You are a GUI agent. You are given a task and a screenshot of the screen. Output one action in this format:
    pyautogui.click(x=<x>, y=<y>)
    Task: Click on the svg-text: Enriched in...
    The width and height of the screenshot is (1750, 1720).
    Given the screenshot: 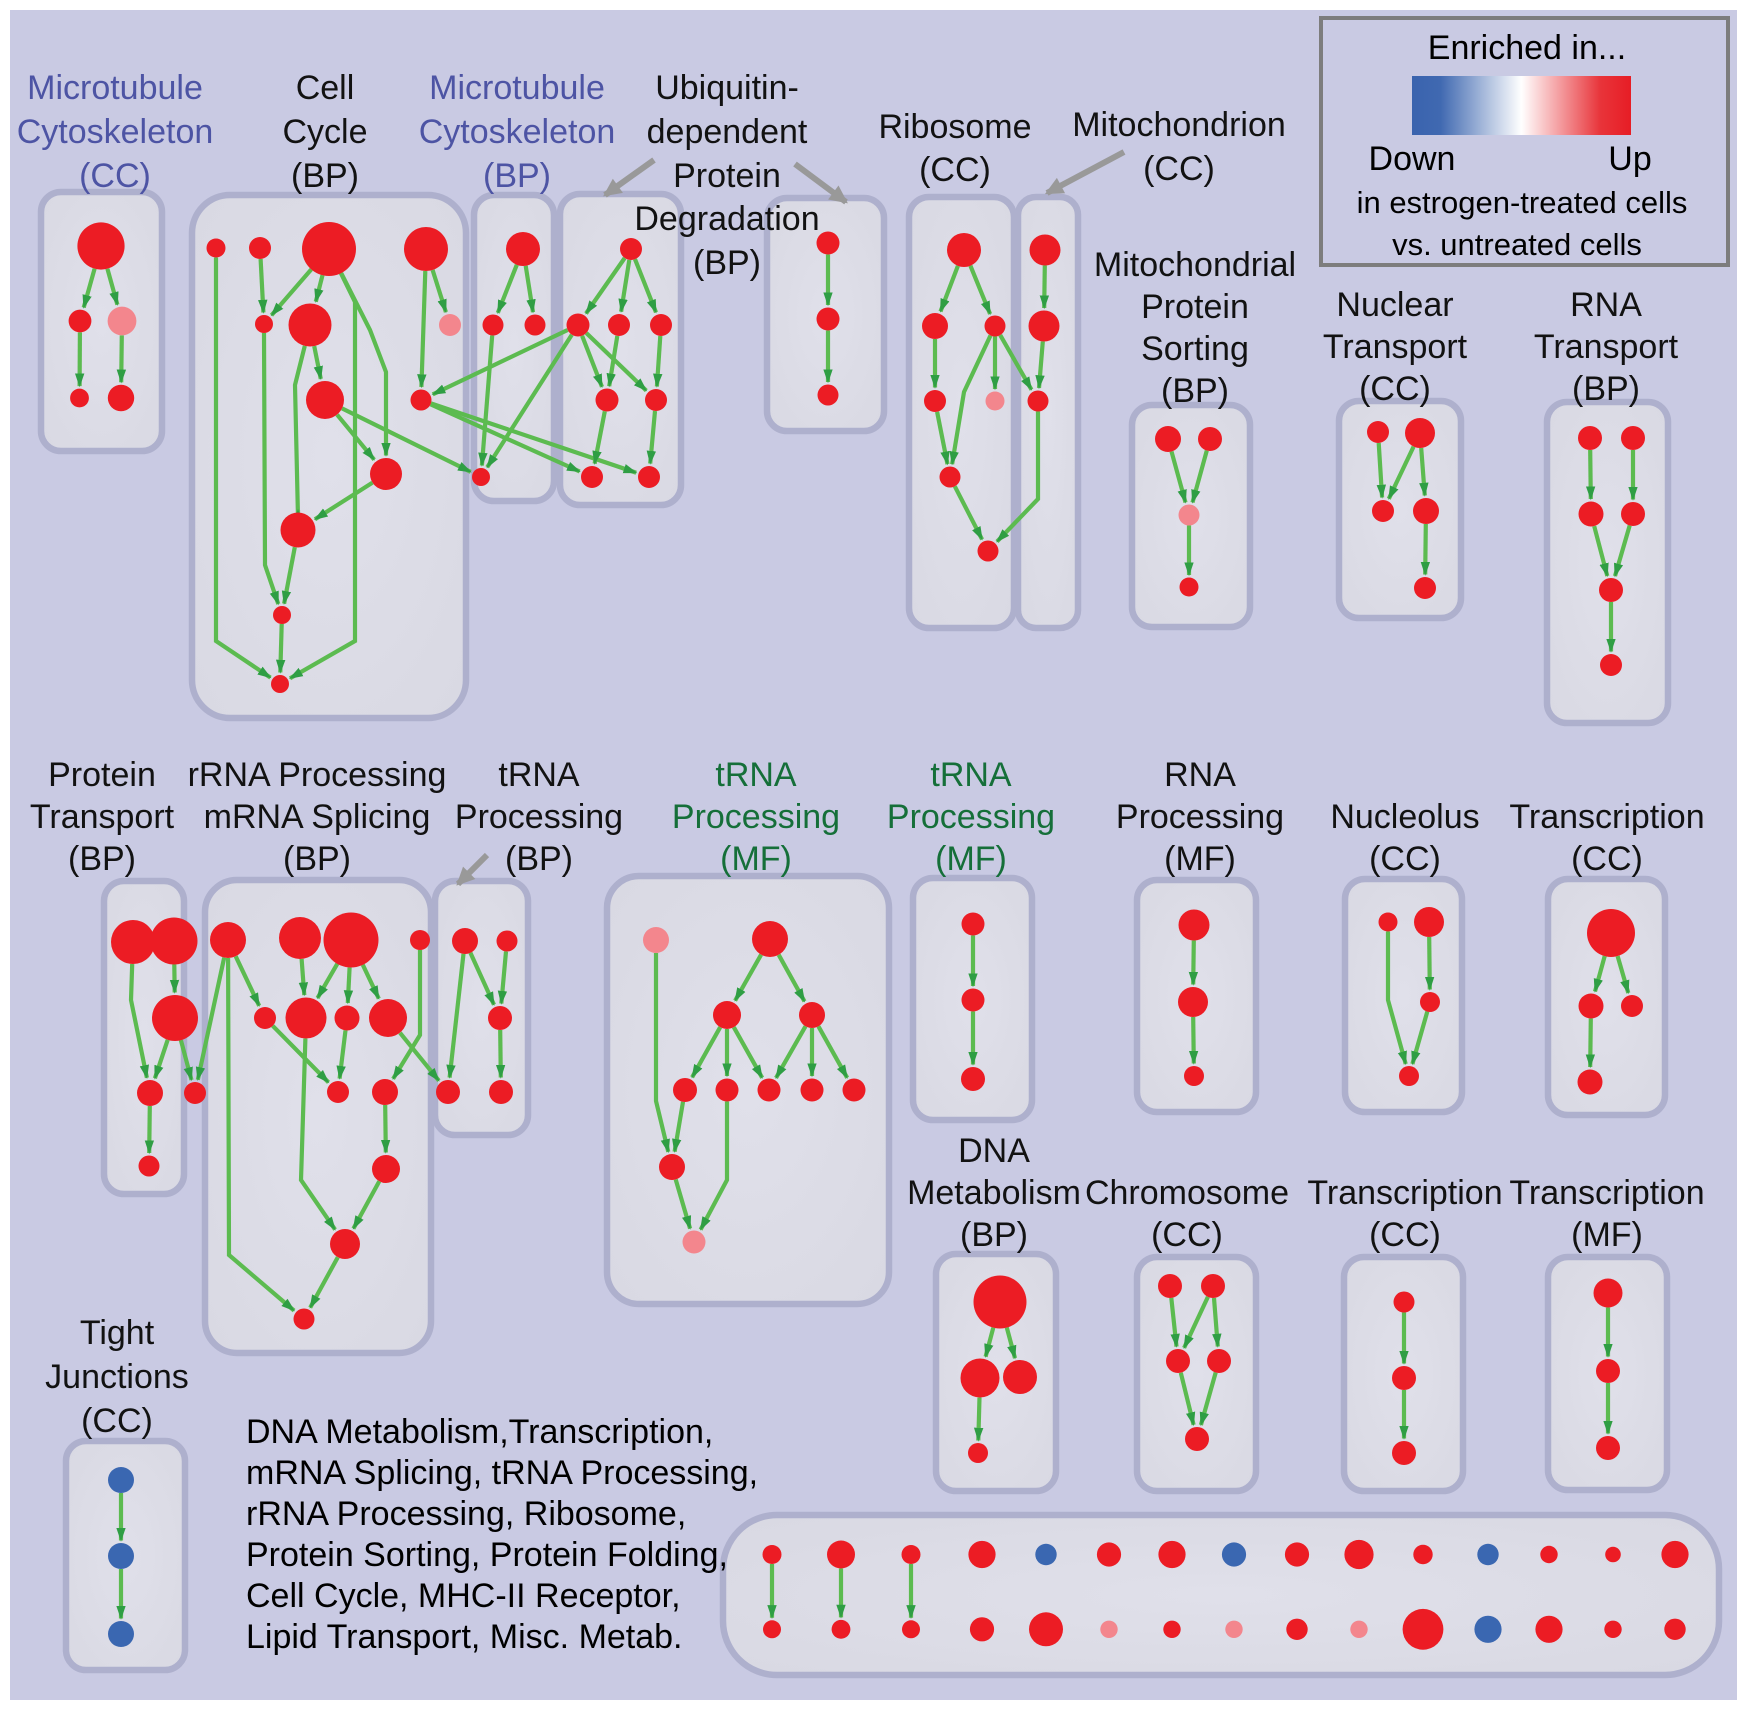 What is the action you would take?
    pyautogui.click(x=1527, y=48)
    